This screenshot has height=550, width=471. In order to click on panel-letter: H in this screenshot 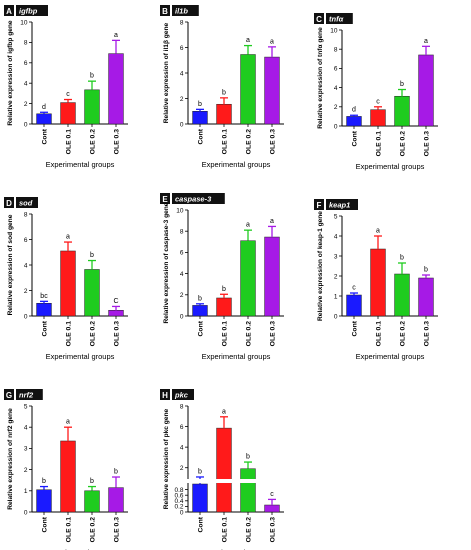, I will do `click(165, 395)`.